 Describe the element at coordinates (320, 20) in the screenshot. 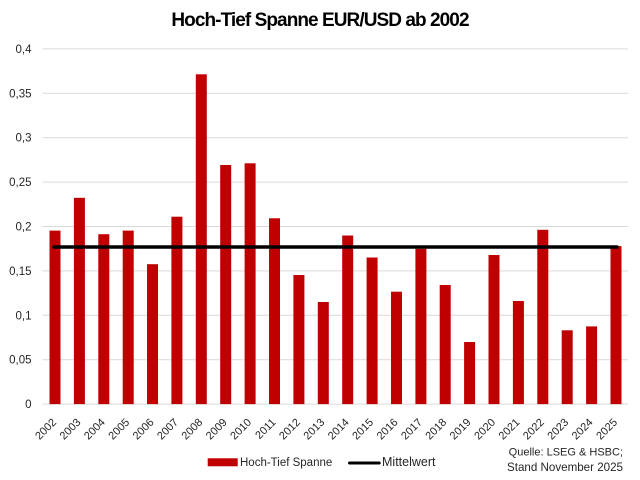

I see `svg-text:Hoch-Tief Spanne EUR/USD ab 20: Hoch-Tief Spanne EUR/USD ab 2002` at that location.